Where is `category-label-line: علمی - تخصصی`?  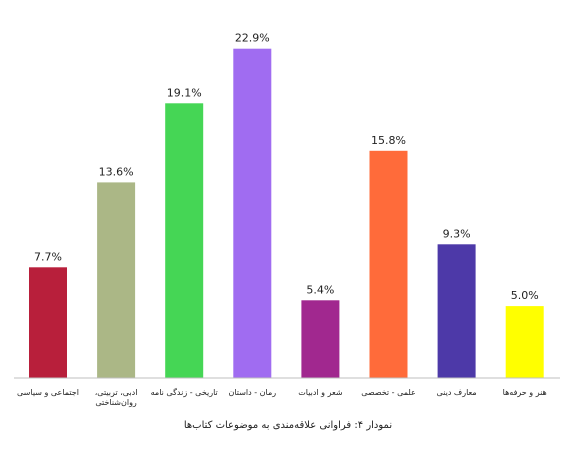
category-label-line: علمی - تخصصی is located at coordinates (388, 392).